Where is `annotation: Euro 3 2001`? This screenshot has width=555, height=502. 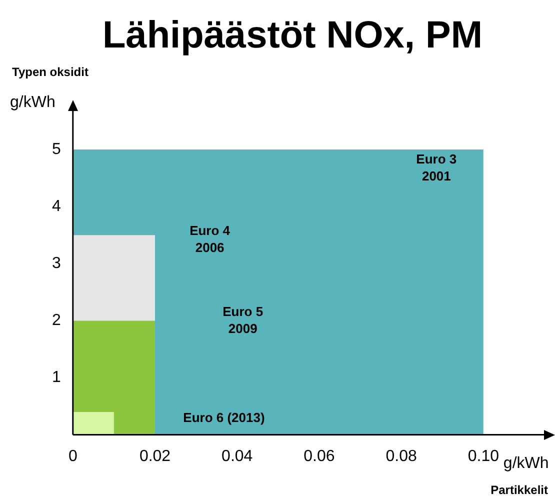 annotation: Euro 3 2001 is located at coordinates (436, 167).